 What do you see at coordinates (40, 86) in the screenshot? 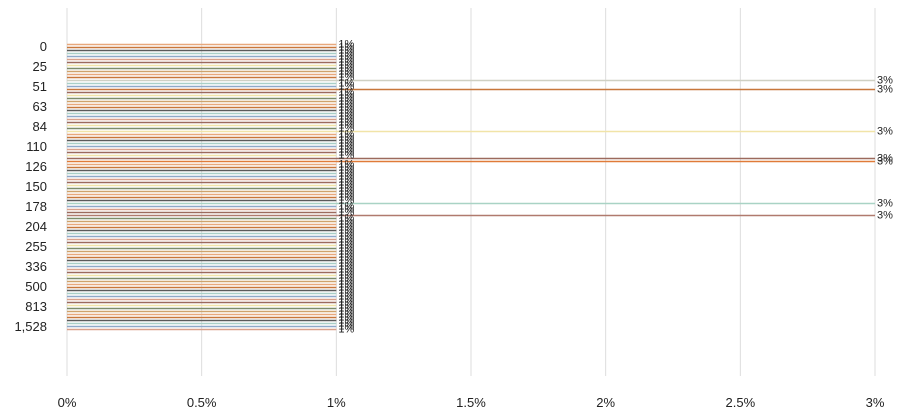
I see `y-tick-label: 51` at bounding box center [40, 86].